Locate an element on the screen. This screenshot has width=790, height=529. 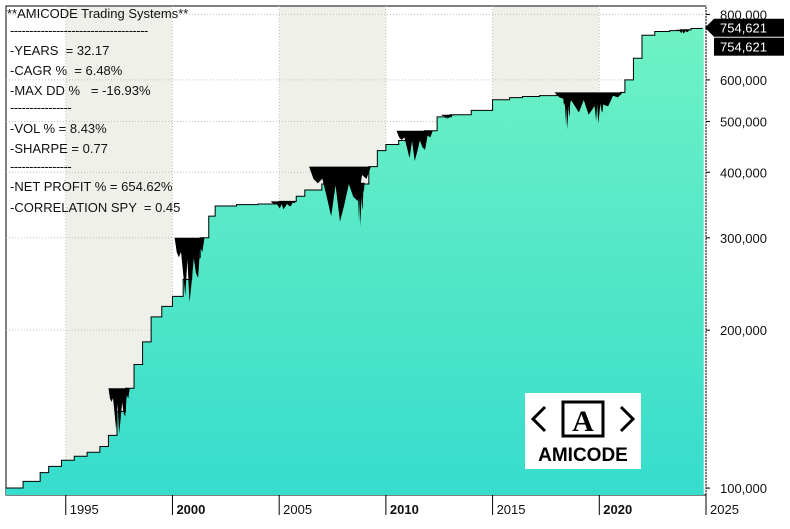
x-tick-label: 1995 is located at coordinates (84, 509).